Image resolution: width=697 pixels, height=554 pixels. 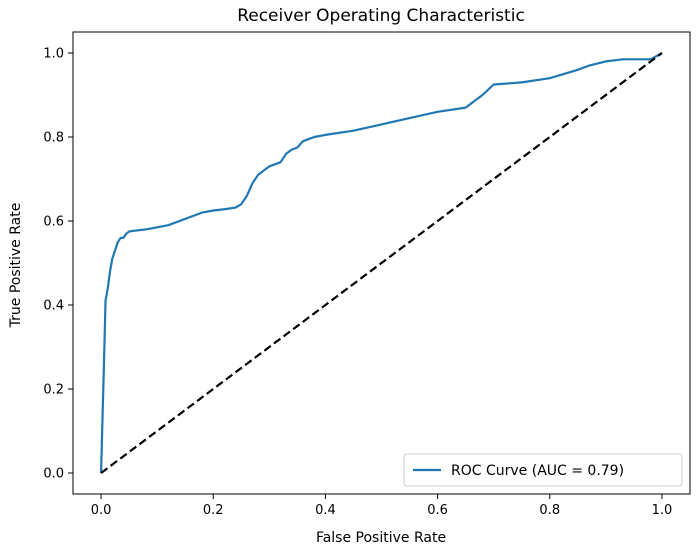 What do you see at coordinates (53, 222) in the screenshot?
I see `y-tick-label: 0.6` at bounding box center [53, 222].